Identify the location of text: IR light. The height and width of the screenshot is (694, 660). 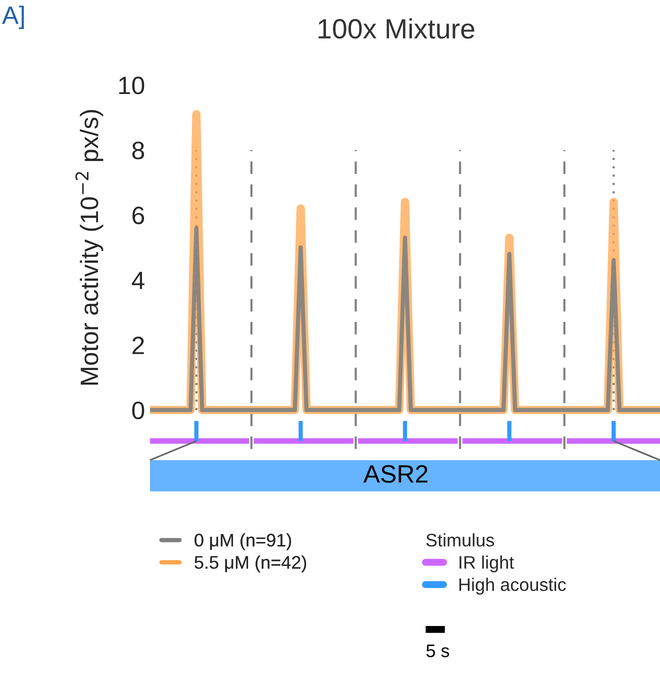
(487, 564).